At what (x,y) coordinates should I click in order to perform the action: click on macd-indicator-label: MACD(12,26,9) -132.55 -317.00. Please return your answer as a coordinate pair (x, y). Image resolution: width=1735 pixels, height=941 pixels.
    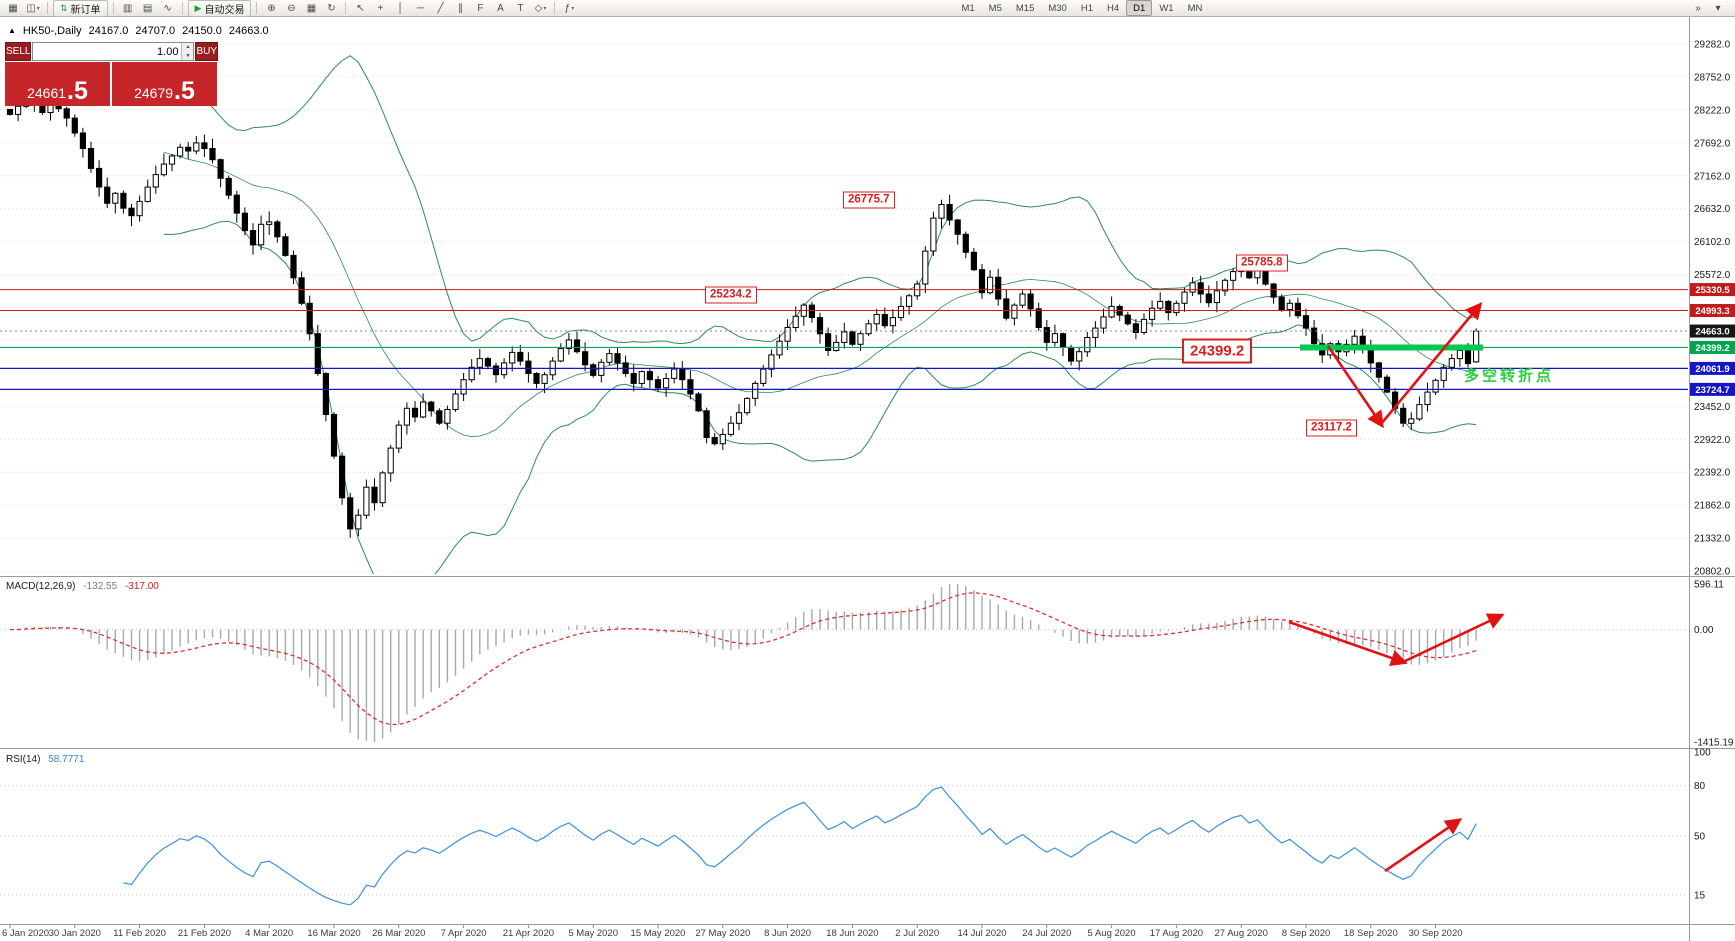
    Looking at the image, I should click on (82, 586).